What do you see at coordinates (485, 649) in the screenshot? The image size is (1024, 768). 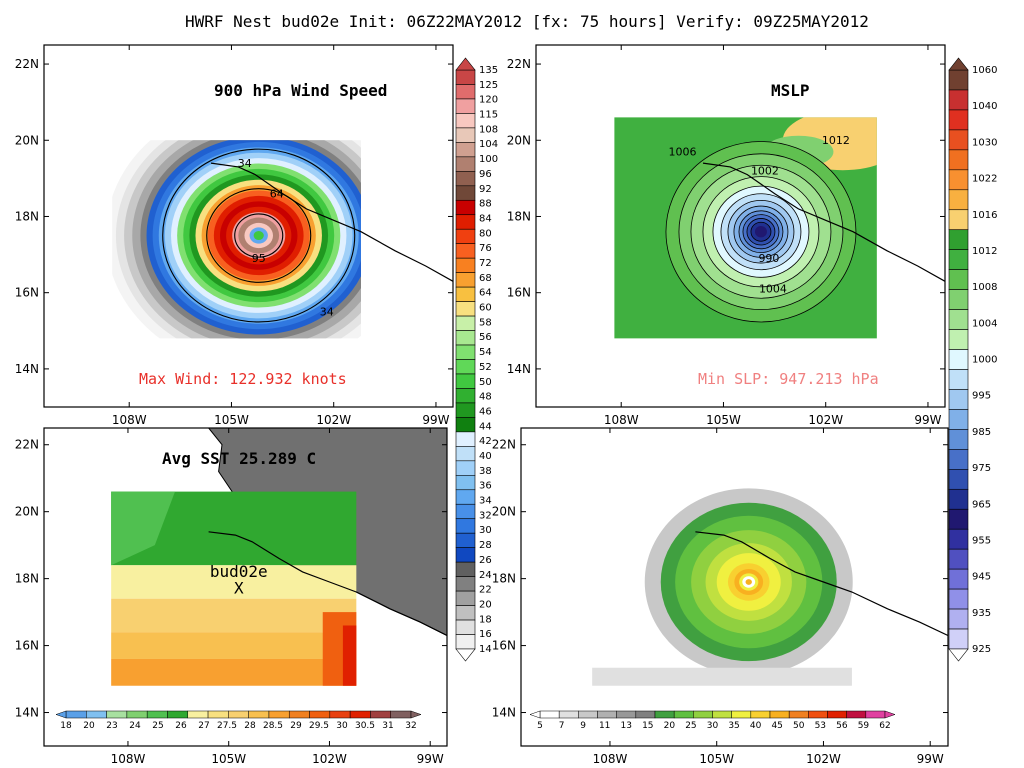 I see `colorbar-wind-label: 14` at bounding box center [485, 649].